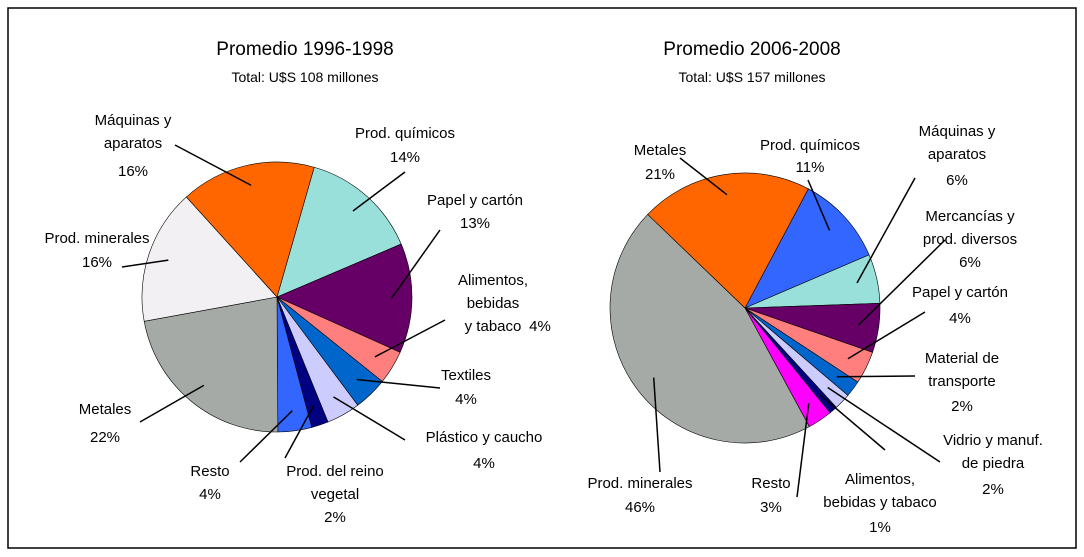  I want to click on value-label: 1%, so click(880, 527).